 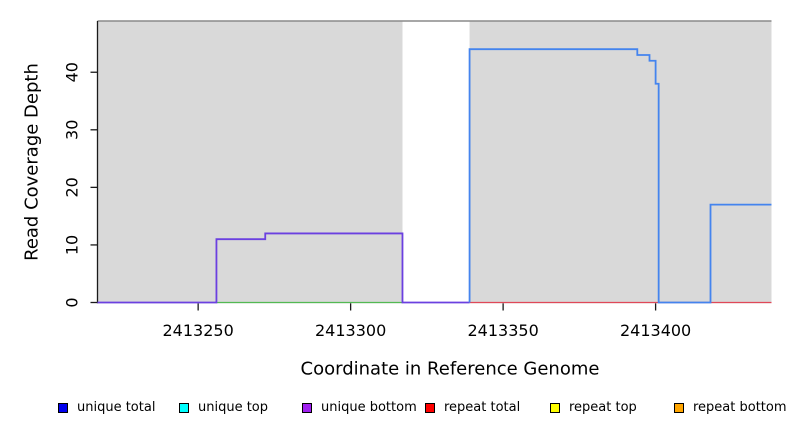 I want to click on x-tick-label: 2413350, so click(x=502, y=330).